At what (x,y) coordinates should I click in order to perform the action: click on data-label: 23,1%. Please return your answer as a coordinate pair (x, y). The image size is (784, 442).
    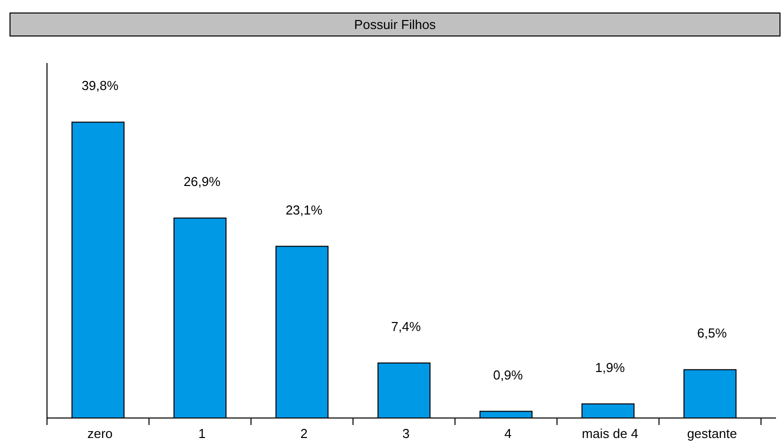
    Looking at the image, I should click on (304, 210).